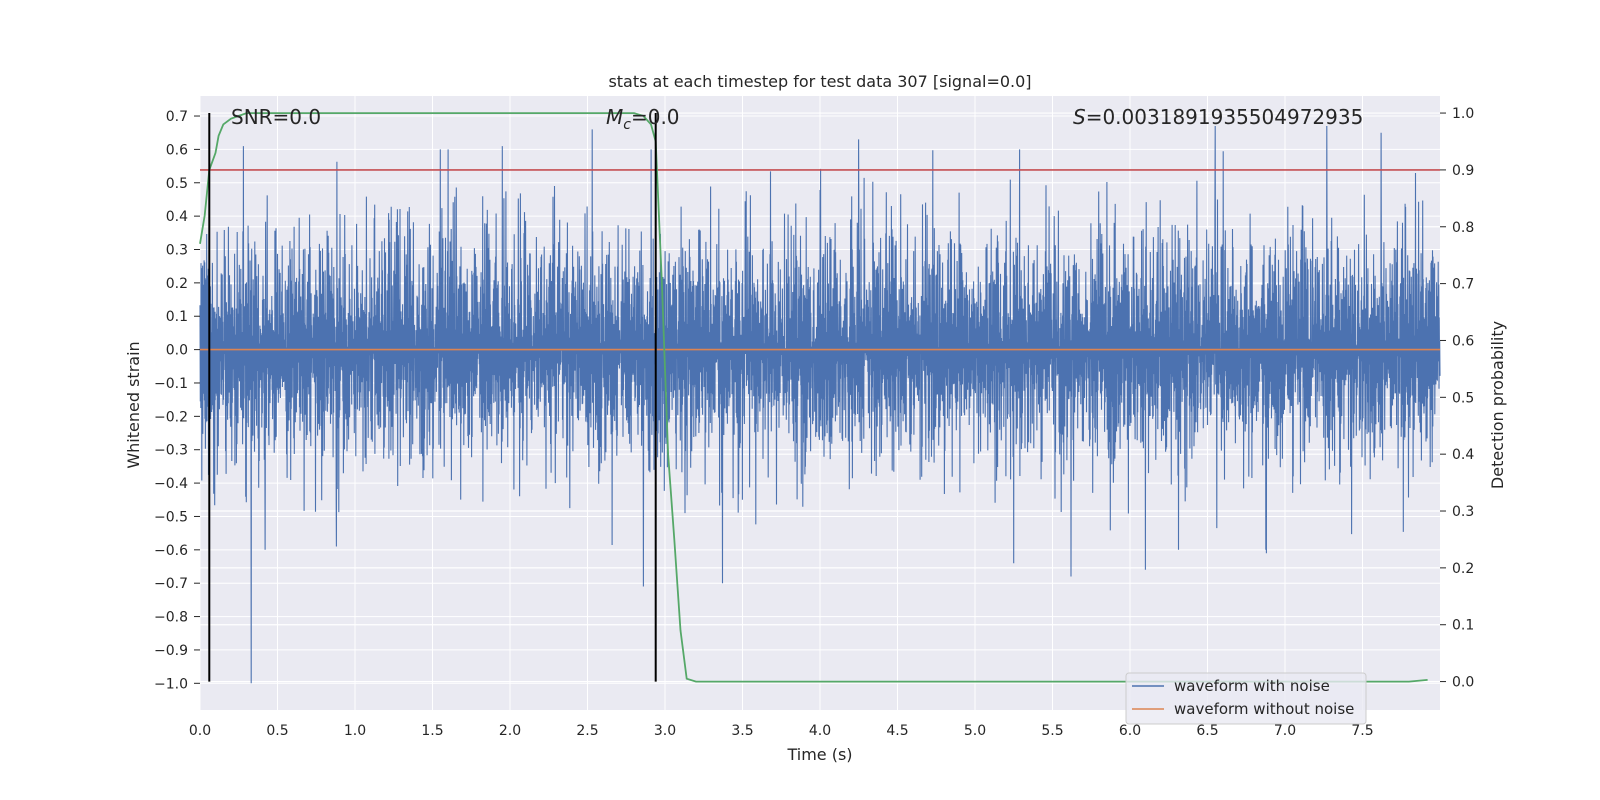  What do you see at coordinates (510, 731) in the screenshot?
I see `x-tick-label: 2.0` at bounding box center [510, 731].